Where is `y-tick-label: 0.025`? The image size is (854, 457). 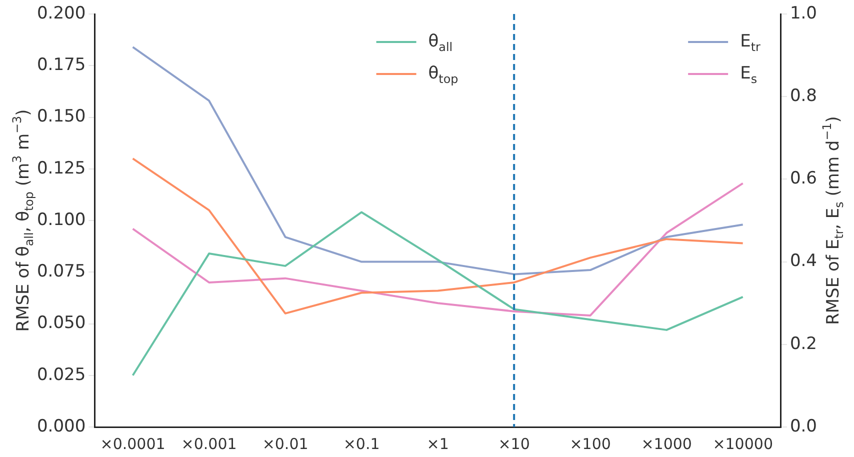
y-tick-label: 0.025 is located at coordinates (61, 374).